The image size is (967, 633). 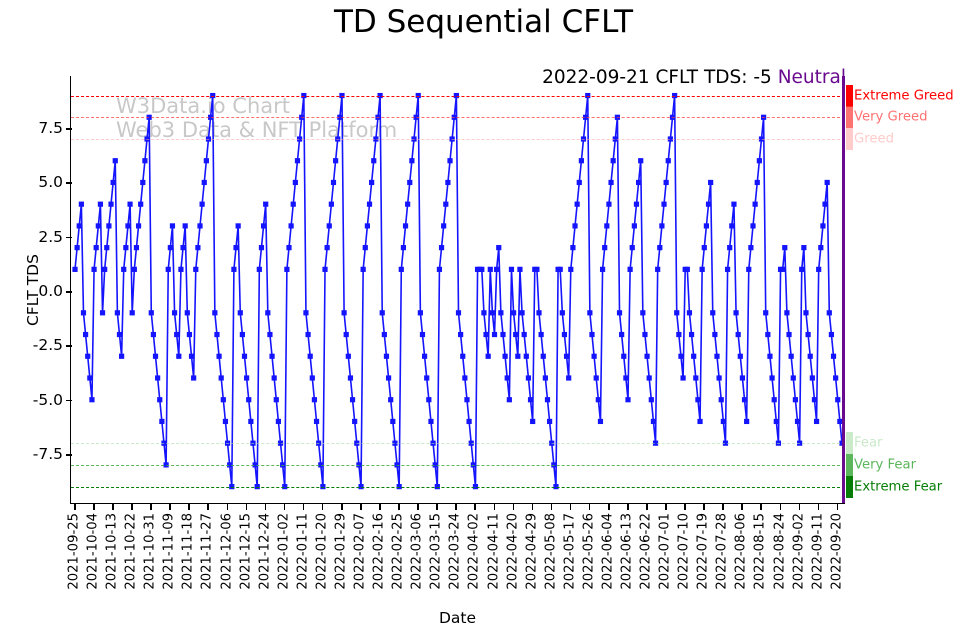 What do you see at coordinates (458, 444) in the screenshot?
I see `threshold-line-fear` at bounding box center [458, 444].